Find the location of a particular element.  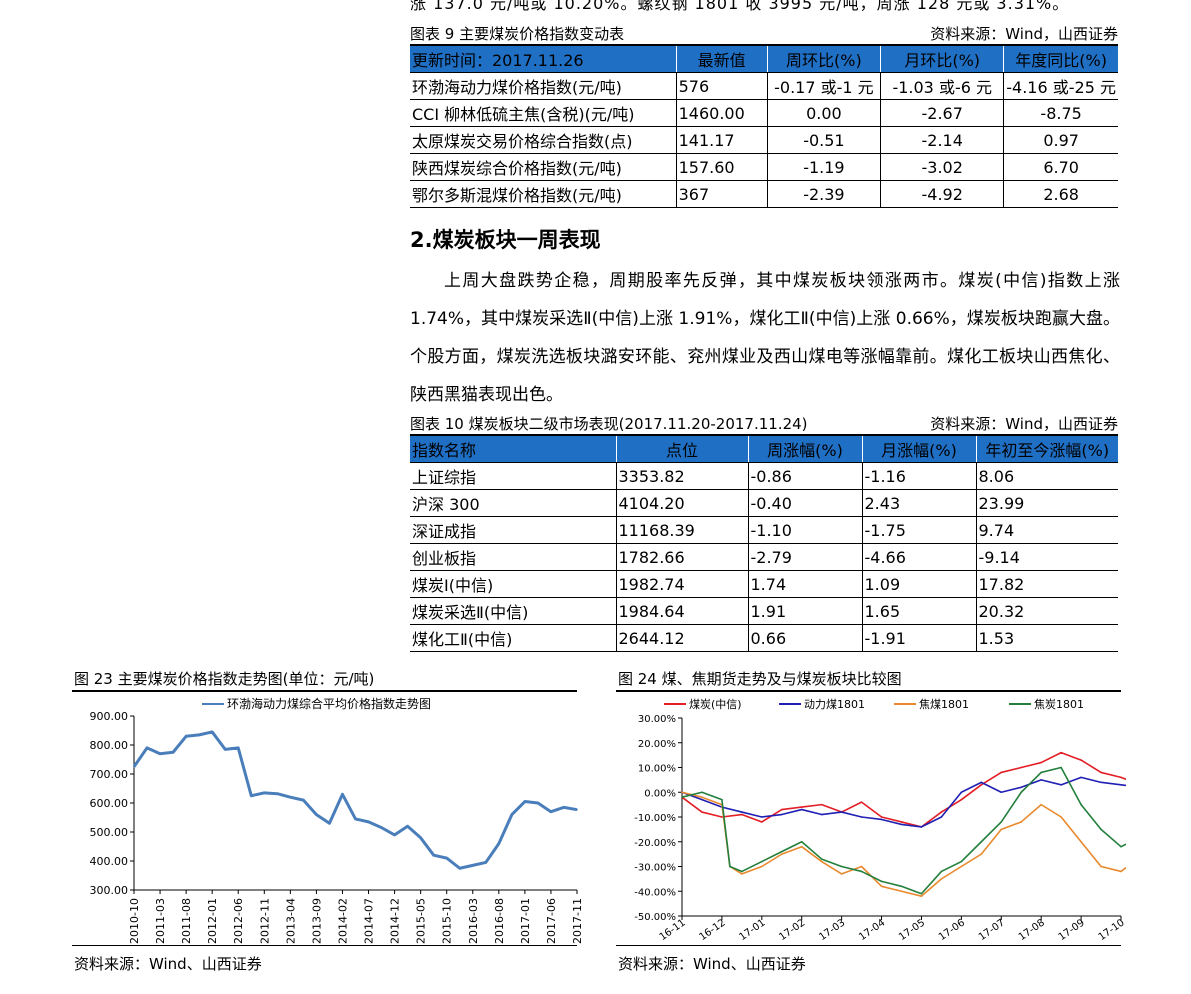

table9-cell: -2.67 is located at coordinates (942, 113).